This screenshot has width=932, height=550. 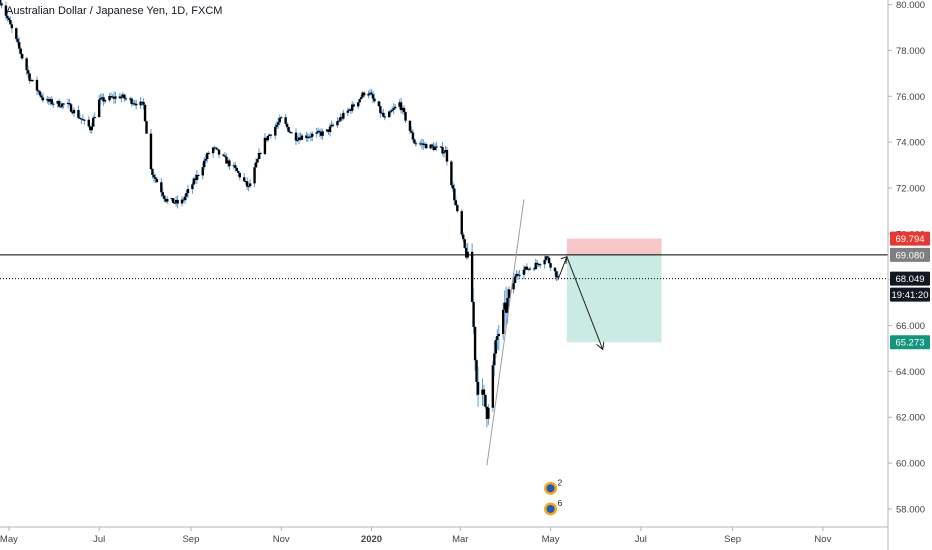 What do you see at coordinates (560, 482) in the screenshot?
I see `event-badge-count: 2` at bounding box center [560, 482].